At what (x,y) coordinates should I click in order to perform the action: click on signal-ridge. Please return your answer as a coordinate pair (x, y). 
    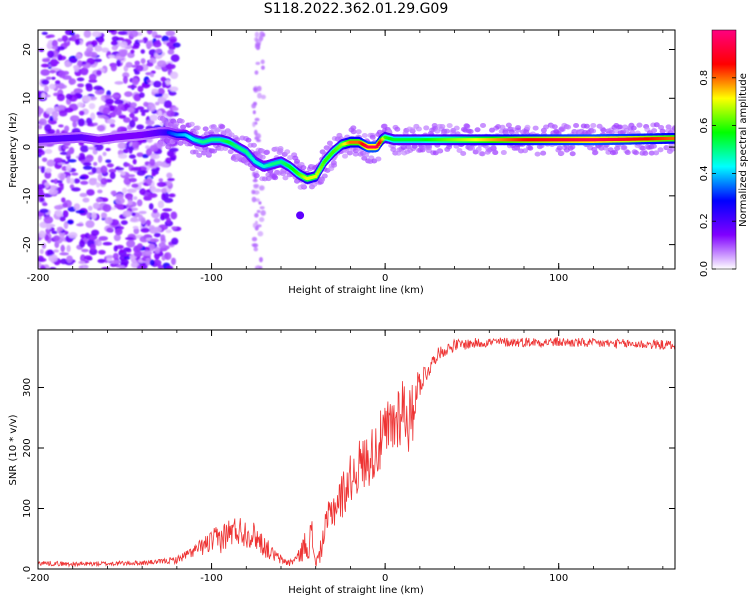
    Looking at the image, I should click on (356, 167).